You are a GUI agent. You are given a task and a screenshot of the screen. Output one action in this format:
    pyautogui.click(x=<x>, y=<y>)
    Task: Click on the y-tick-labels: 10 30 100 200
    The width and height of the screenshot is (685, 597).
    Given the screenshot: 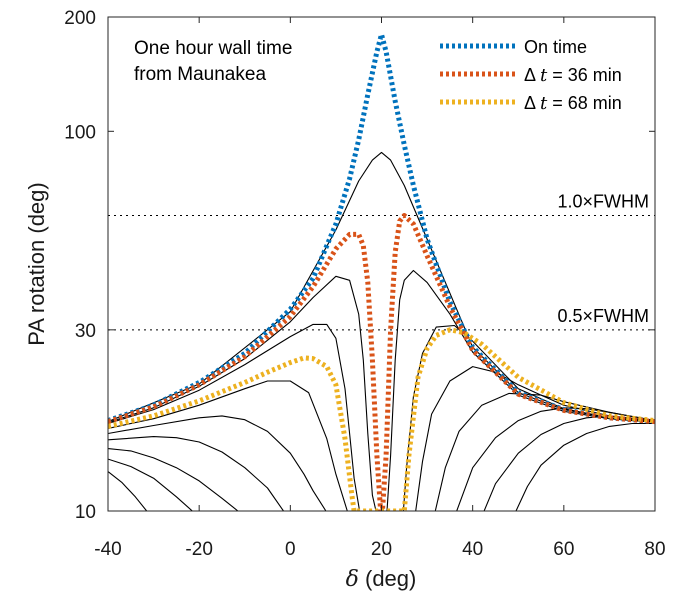 What is the action you would take?
    pyautogui.click(x=80, y=265)
    